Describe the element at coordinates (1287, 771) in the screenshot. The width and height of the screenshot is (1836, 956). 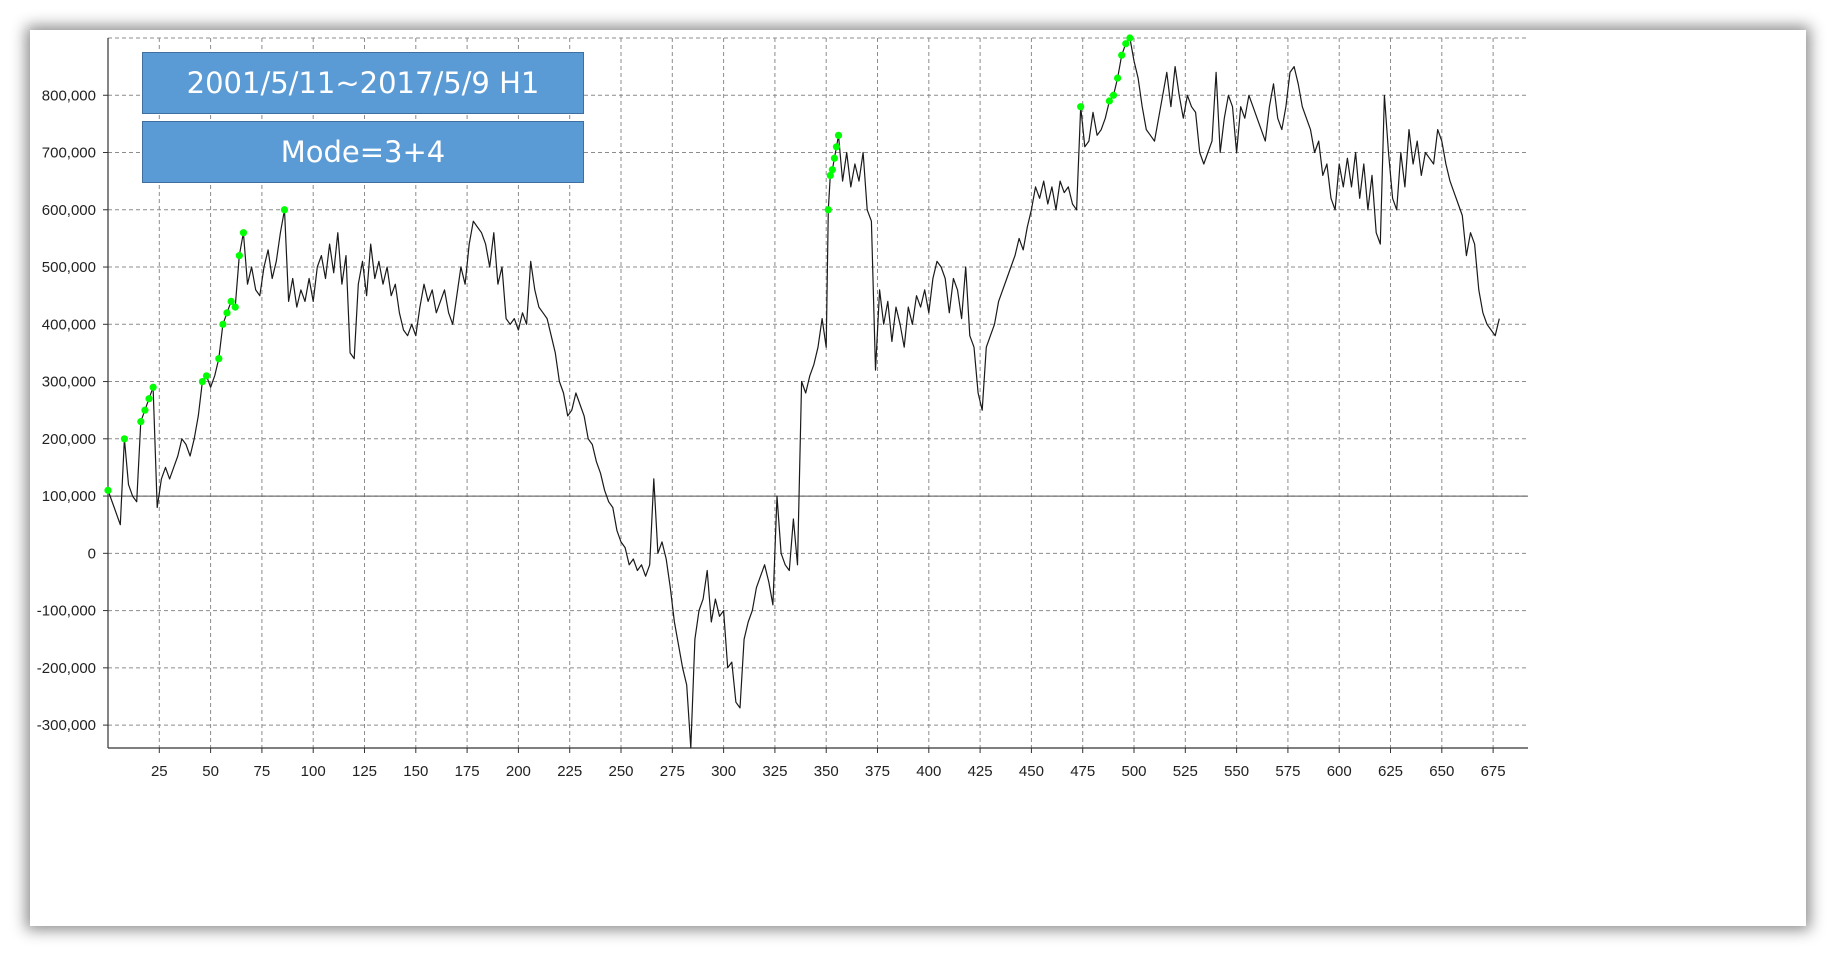
I see `x-tick-label: 575` at that location.